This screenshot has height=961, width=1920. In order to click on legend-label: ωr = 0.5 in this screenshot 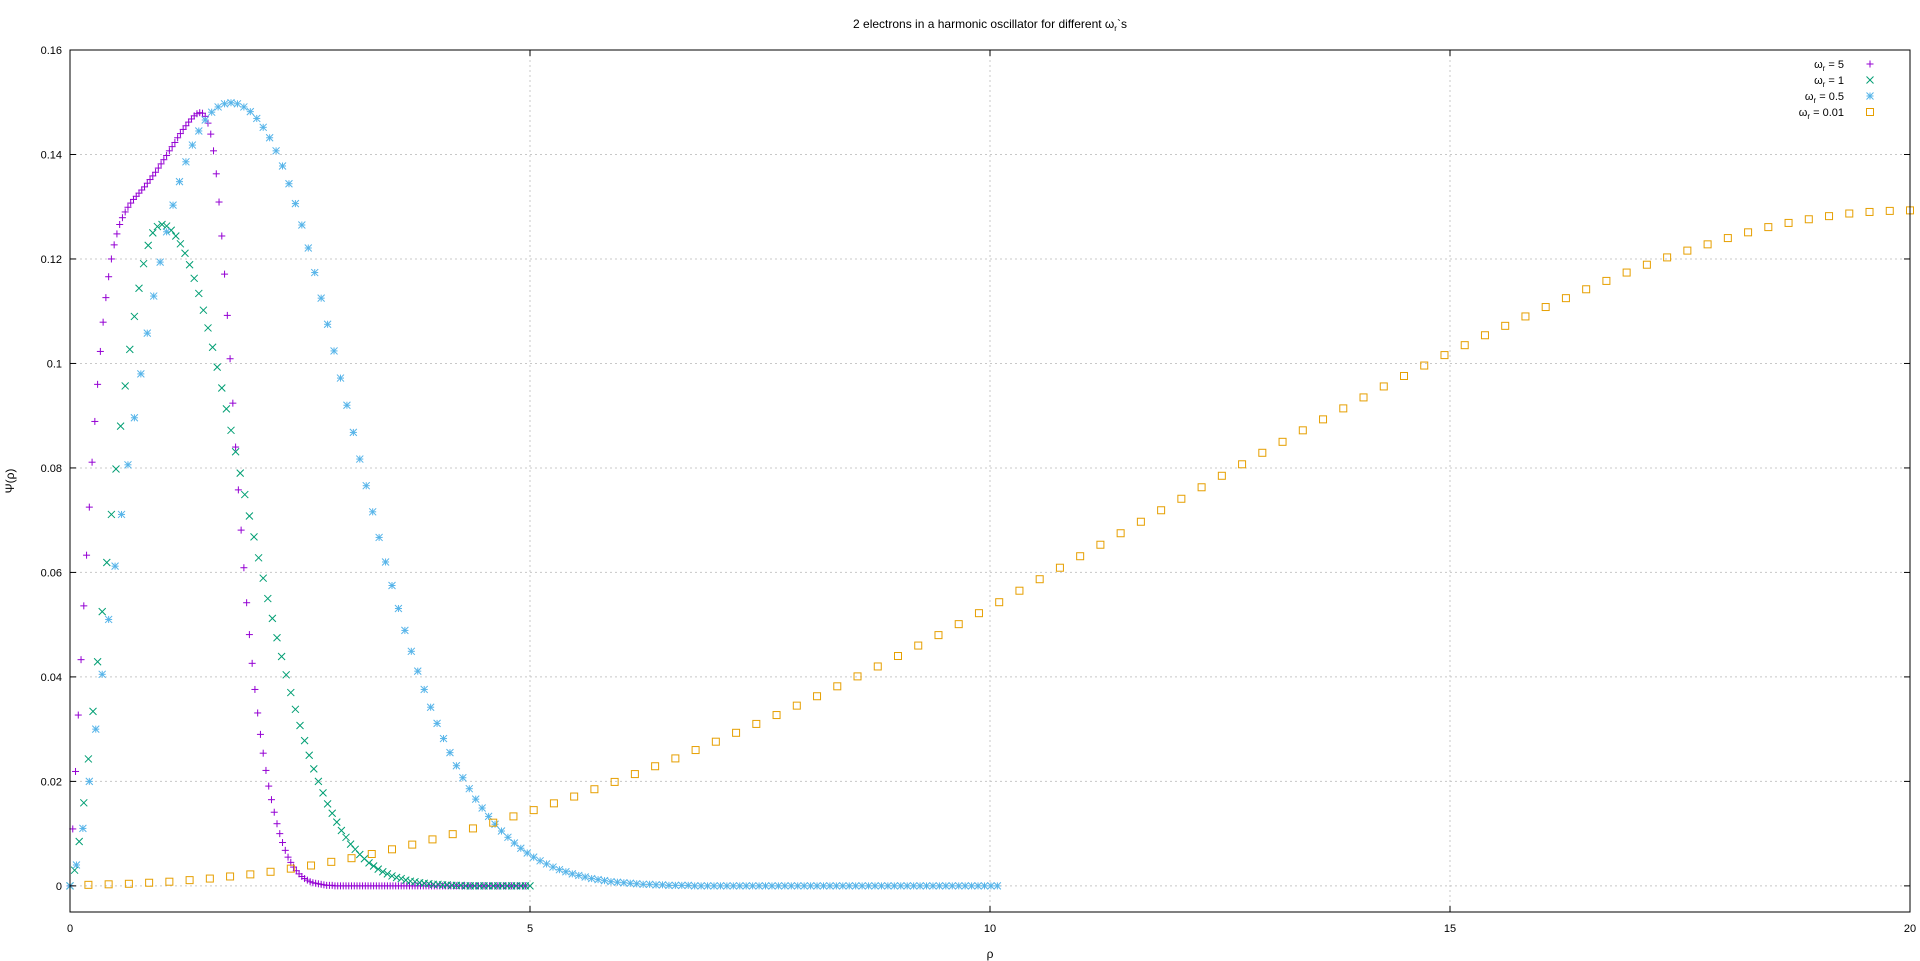, I will do `click(1824, 98)`.